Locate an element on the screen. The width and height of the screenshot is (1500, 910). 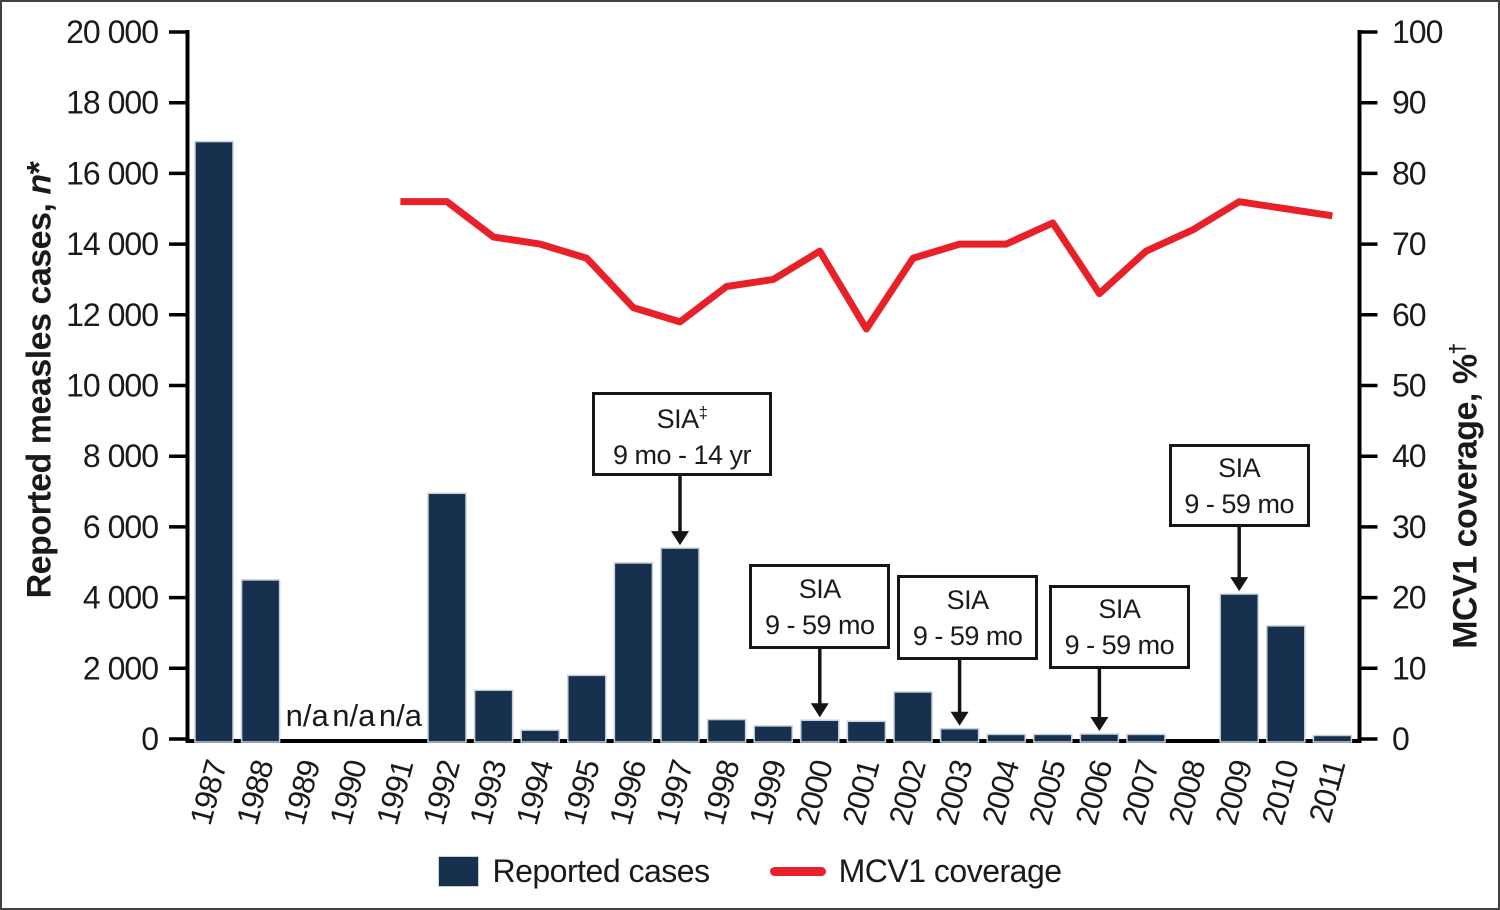
y-axis-right-title: MCV1 coverage, %† is located at coordinates (1465, 496).